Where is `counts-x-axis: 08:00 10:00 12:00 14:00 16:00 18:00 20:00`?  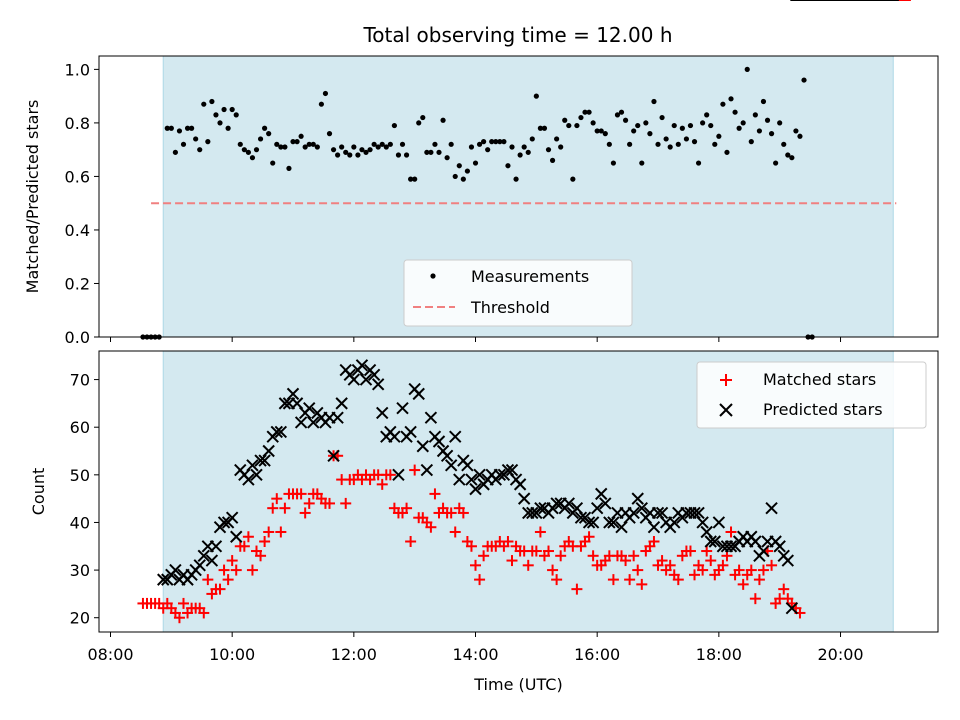
counts-x-axis: 08:00 10:00 12:00 14:00 16:00 18:00 20:00 is located at coordinates (475, 648).